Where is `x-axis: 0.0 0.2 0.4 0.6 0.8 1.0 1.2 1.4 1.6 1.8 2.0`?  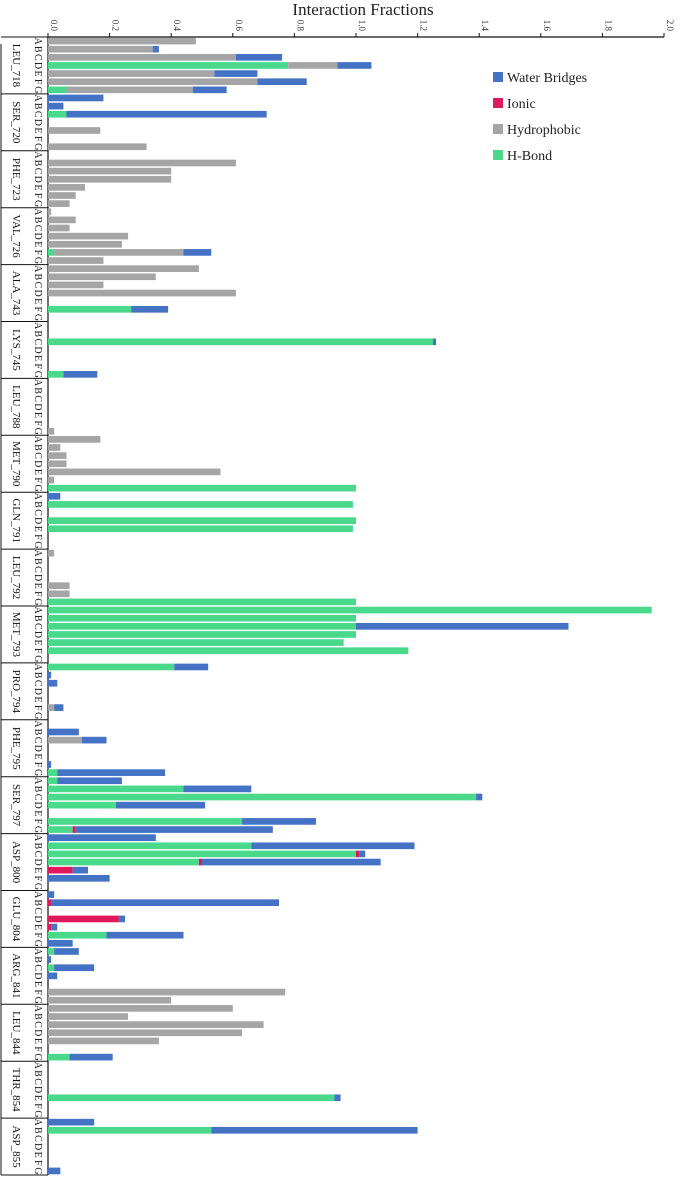
x-axis: 0.0 0.2 0.4 0.6 0.8 1.0 1.2 1.4 1.6 1.8 2.0 is located at coordinates (361, 29).